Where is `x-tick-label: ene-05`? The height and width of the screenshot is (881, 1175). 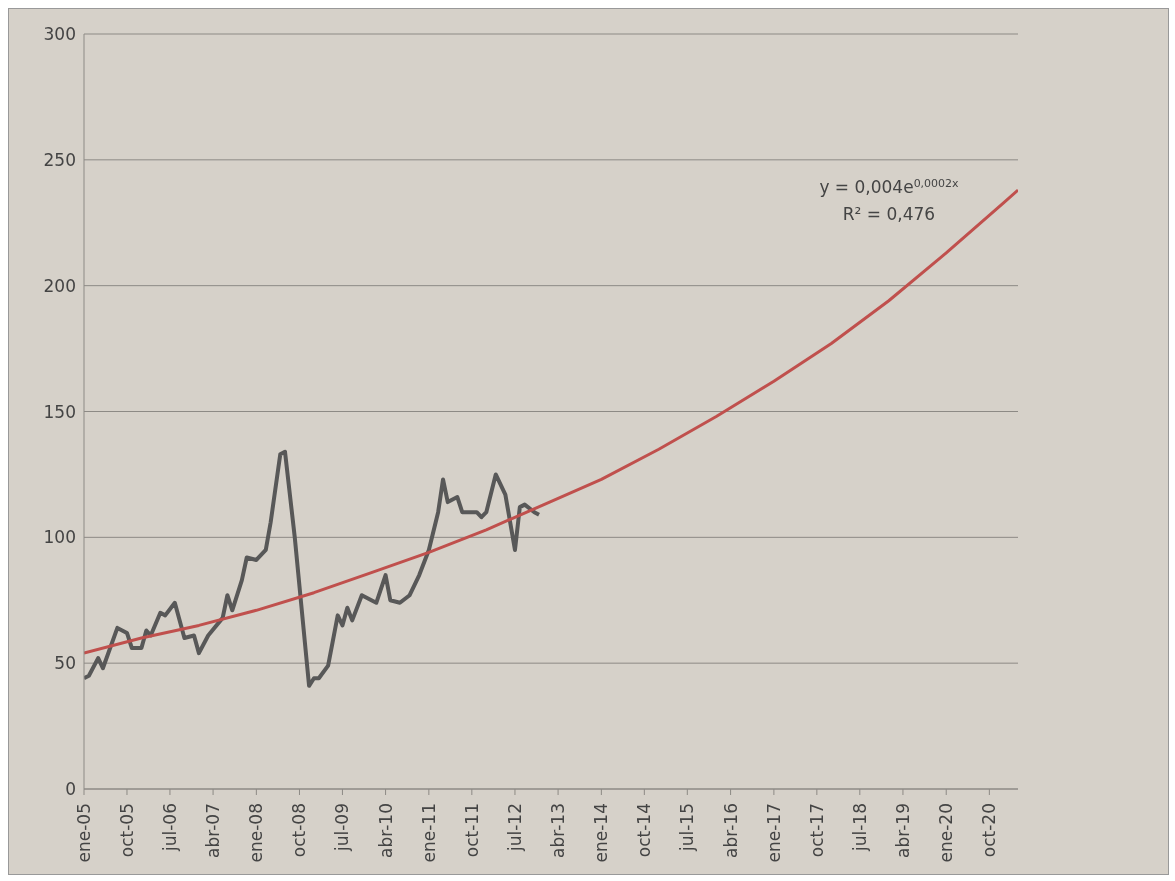 x-tick-label: ene-05 is located at coordinates (84, 833).